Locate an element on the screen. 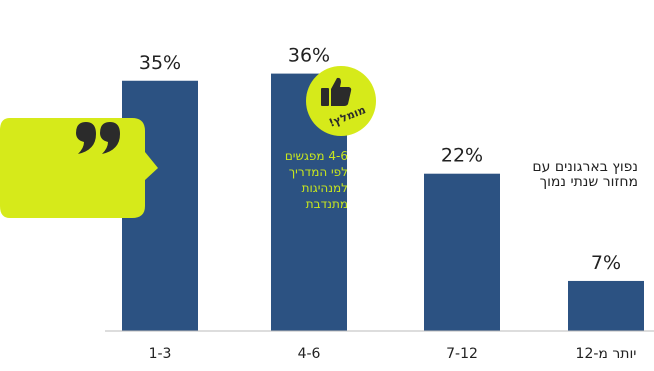 This screenshot has width=654, height=371. category-label-3: 7-12 is located at coordinates (462, 354).